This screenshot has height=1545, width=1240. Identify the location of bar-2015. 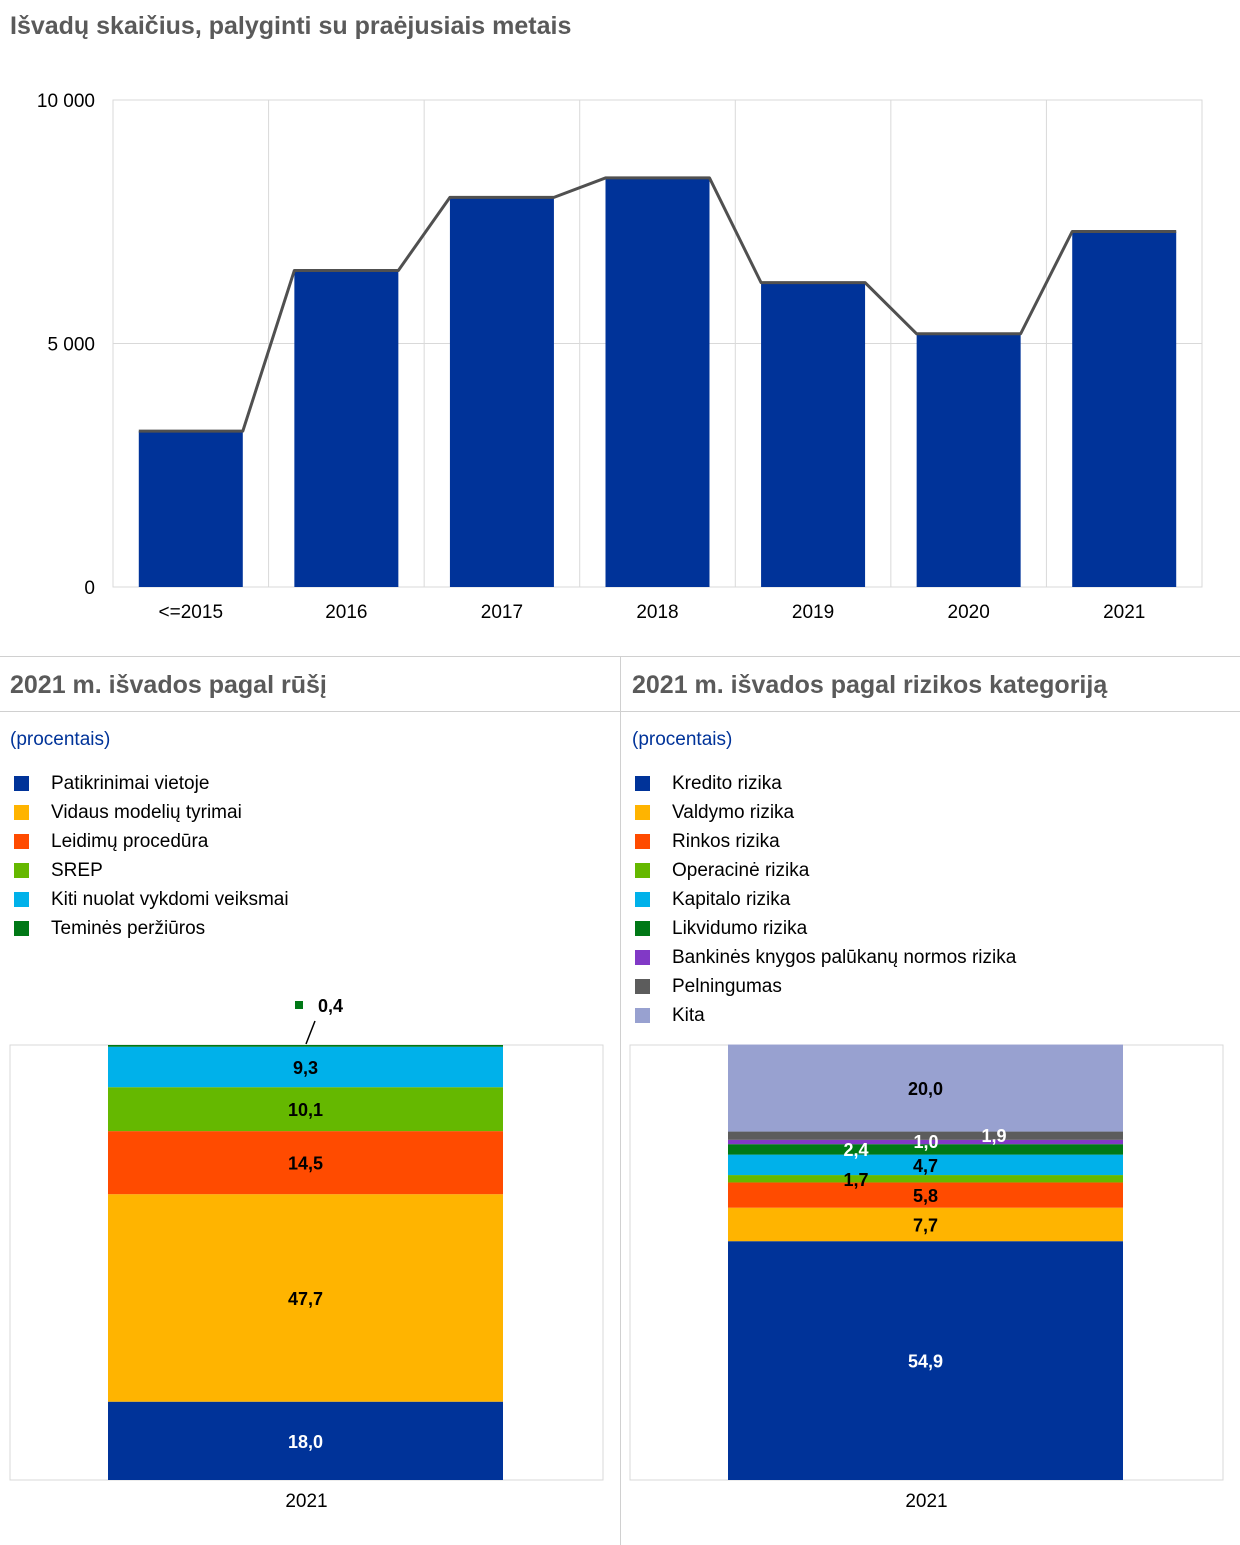
(190, 509).